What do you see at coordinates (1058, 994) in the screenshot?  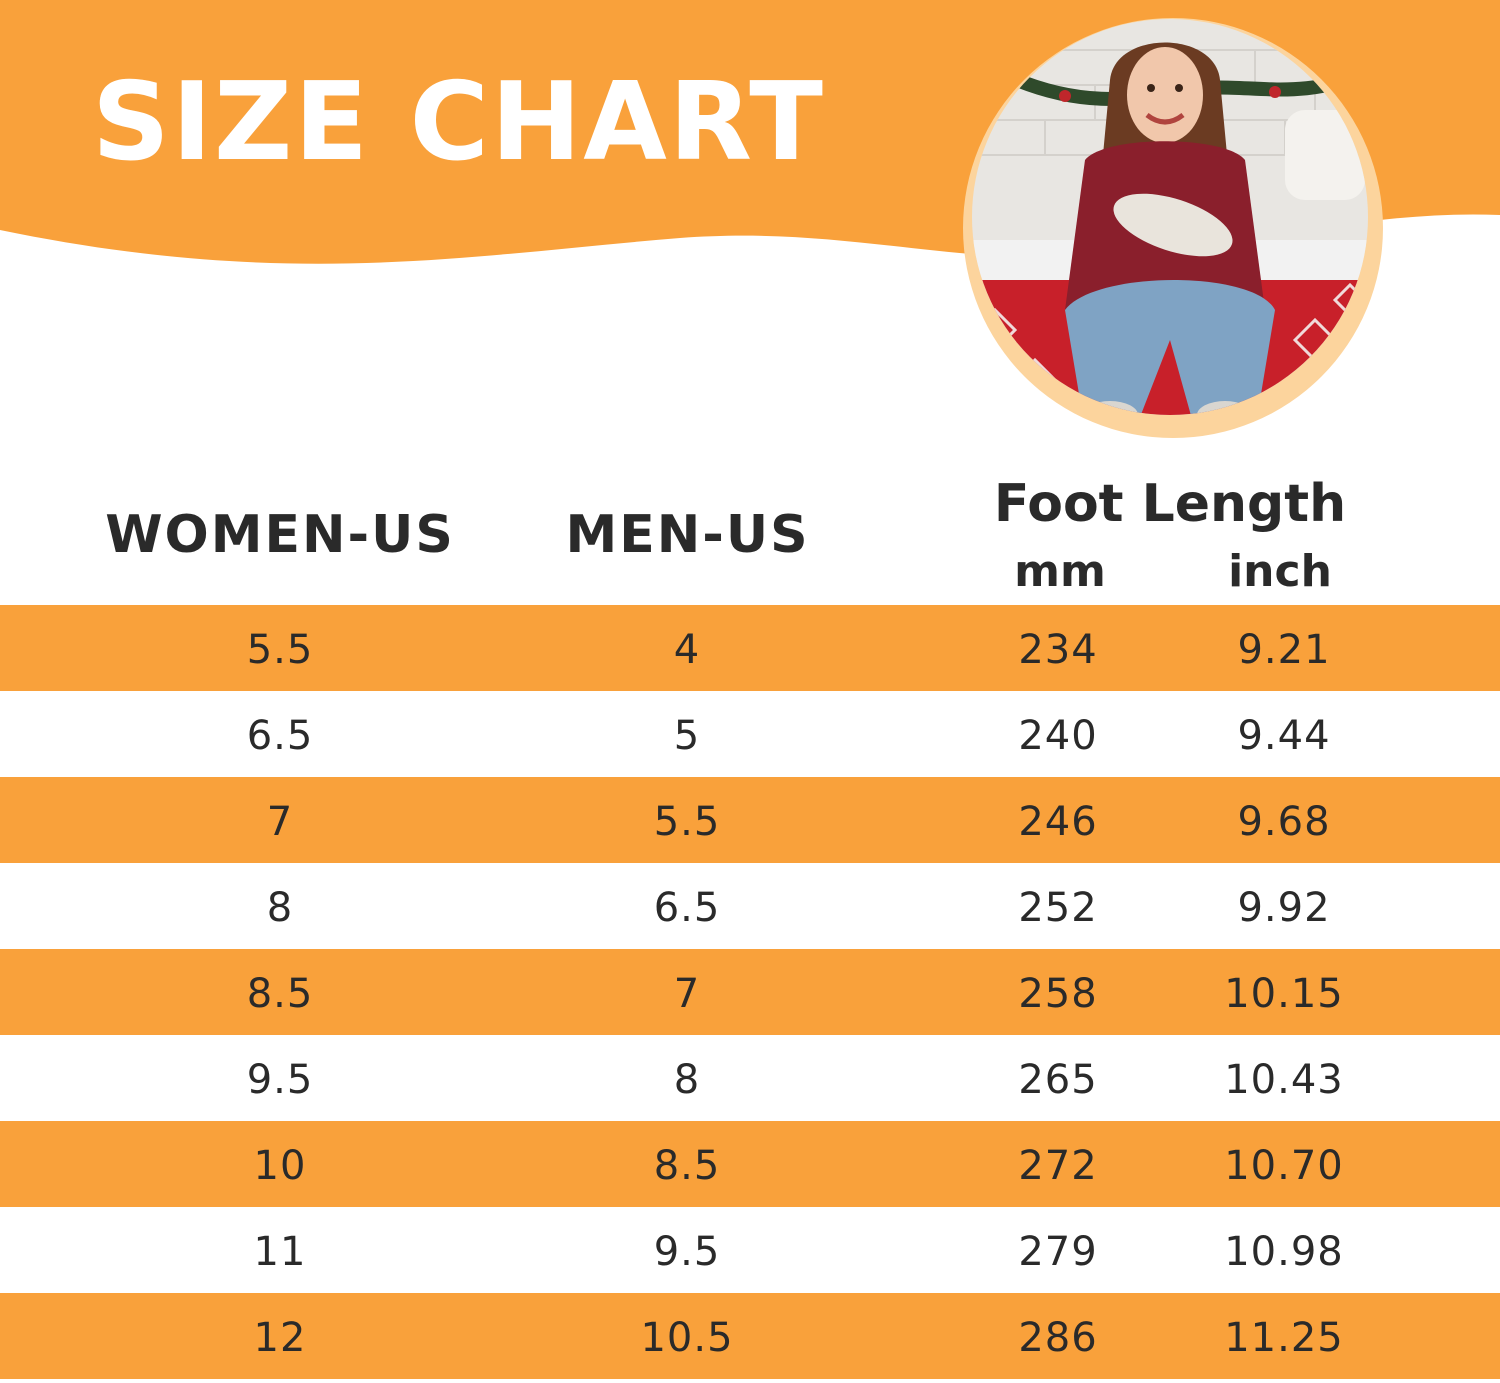 I see `cell-mm: 258` at bounding box center [1058, 994].